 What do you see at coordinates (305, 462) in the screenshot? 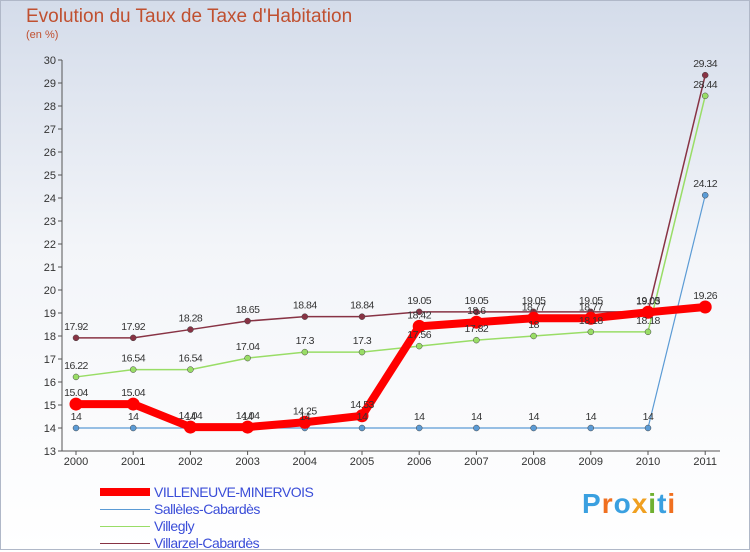
I see `x-tick-label: 2004` at bounding box center [305, 462].